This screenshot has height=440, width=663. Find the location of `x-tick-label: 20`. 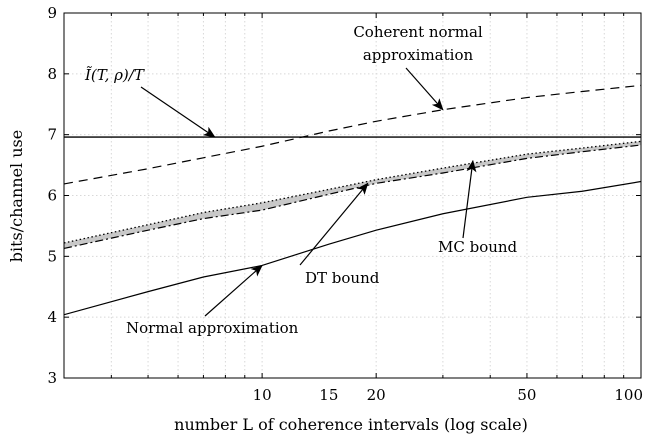

x-tick-label: 20 is located at coordinates (376, 395).